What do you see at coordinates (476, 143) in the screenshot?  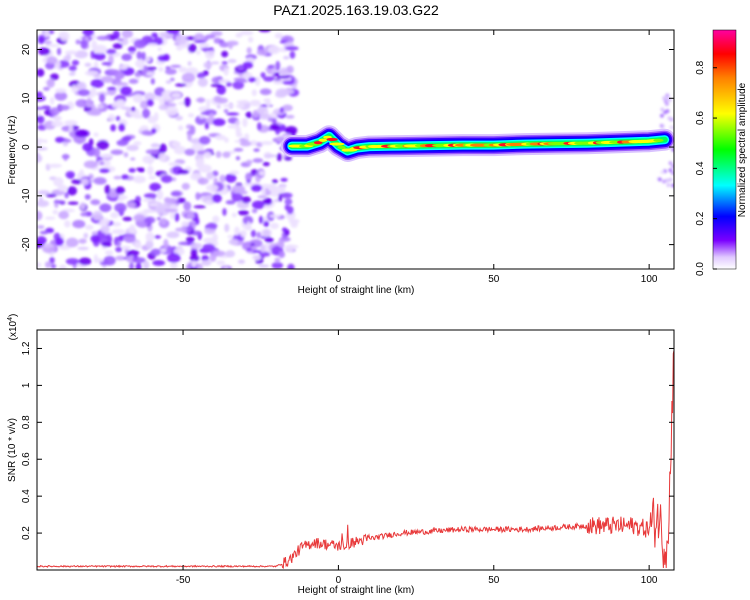 I see `signal-hotspots` at bounding box center [476, 143].